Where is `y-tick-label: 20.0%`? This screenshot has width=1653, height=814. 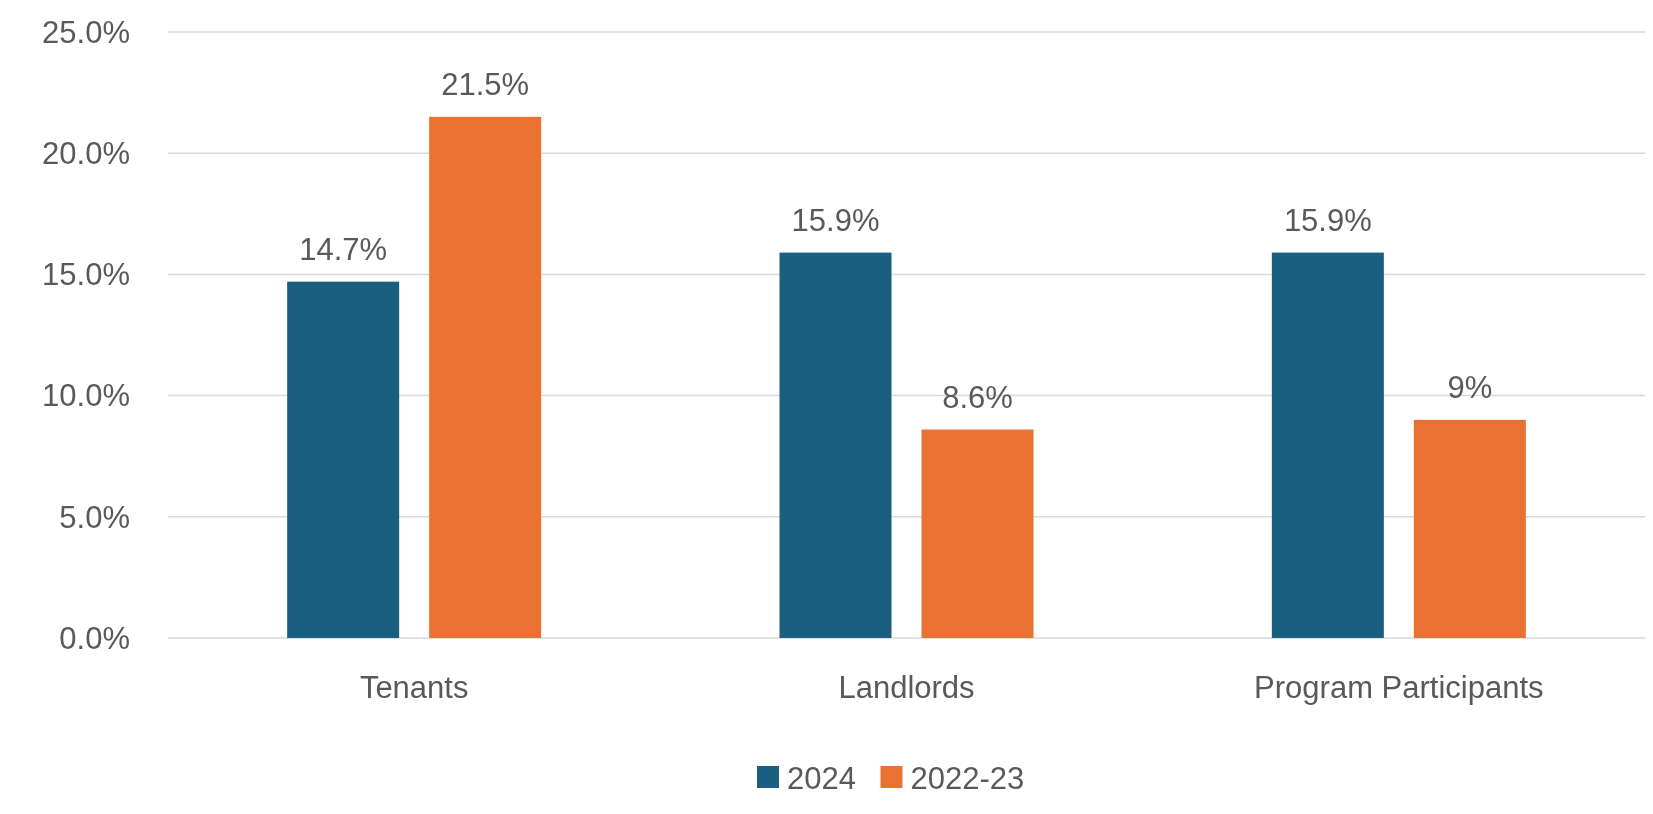 y-tick-label: 20.0% is located at coordinates (86, 154).